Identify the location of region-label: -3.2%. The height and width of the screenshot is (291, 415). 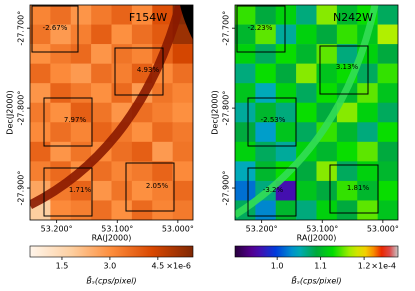
(273, 190).